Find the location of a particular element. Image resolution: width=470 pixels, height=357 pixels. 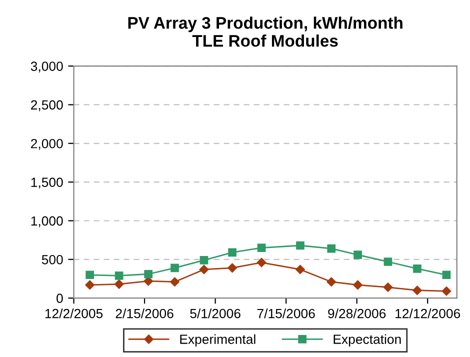

legend-label: Experimental is located at coordinates (218, 340).